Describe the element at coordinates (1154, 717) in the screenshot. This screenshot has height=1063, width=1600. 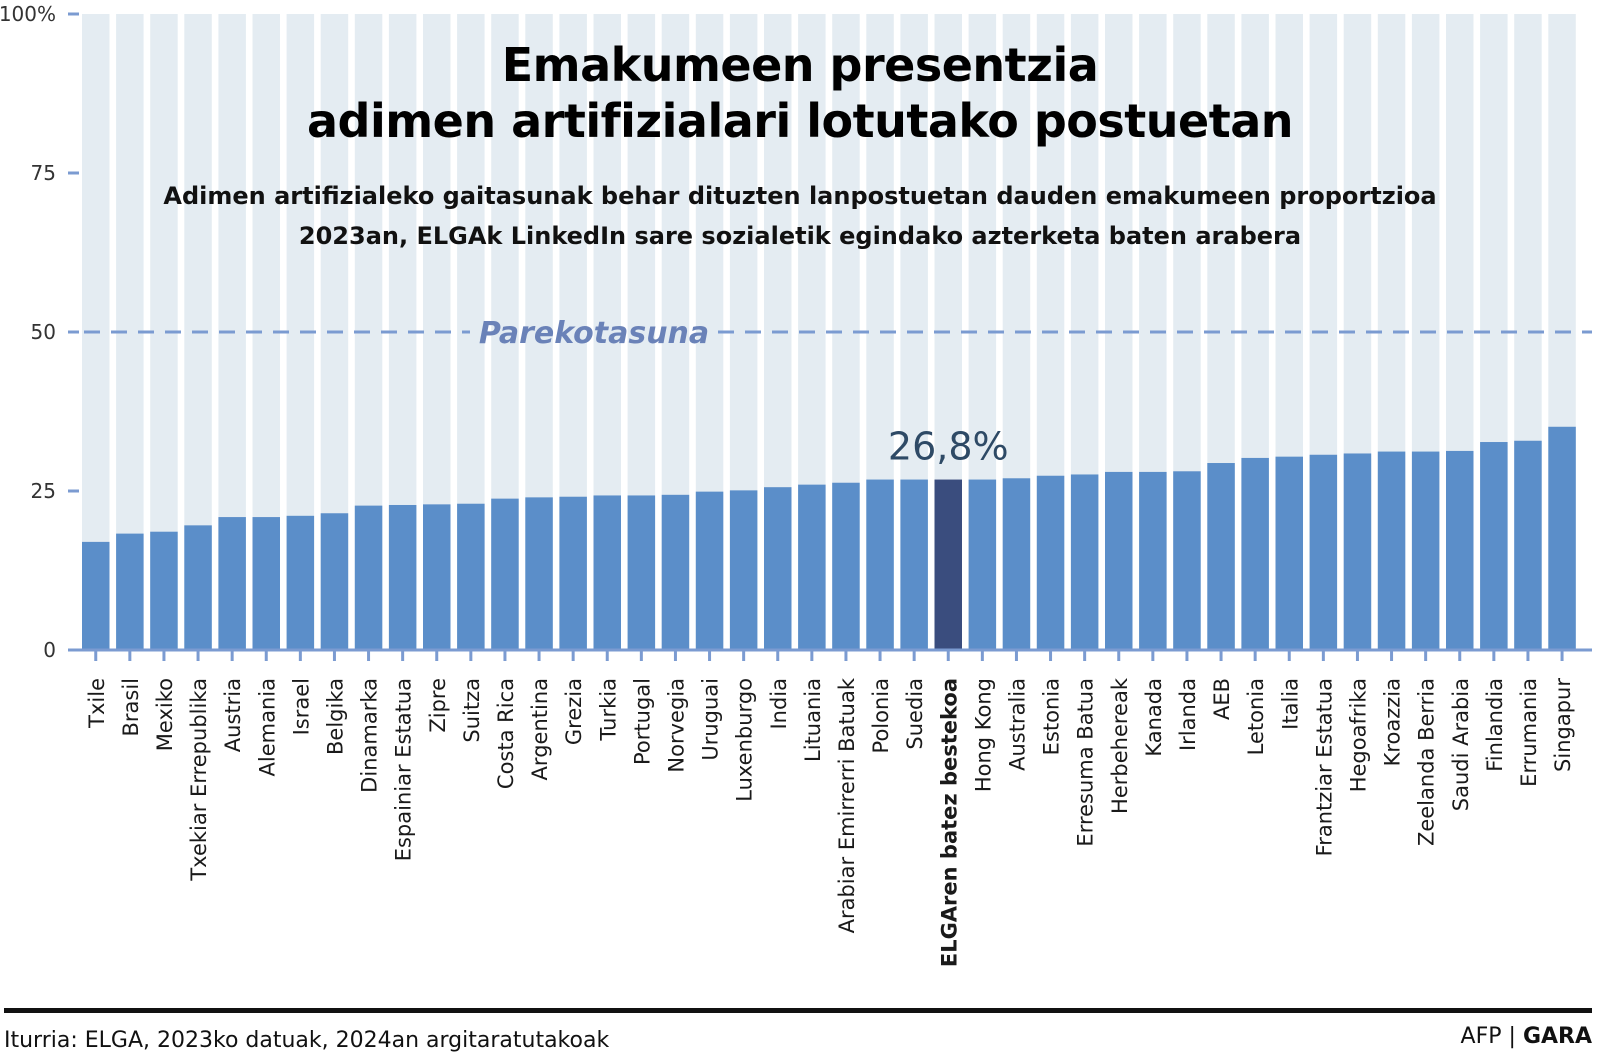
I see `x-tick-label: Kanada` at that location.